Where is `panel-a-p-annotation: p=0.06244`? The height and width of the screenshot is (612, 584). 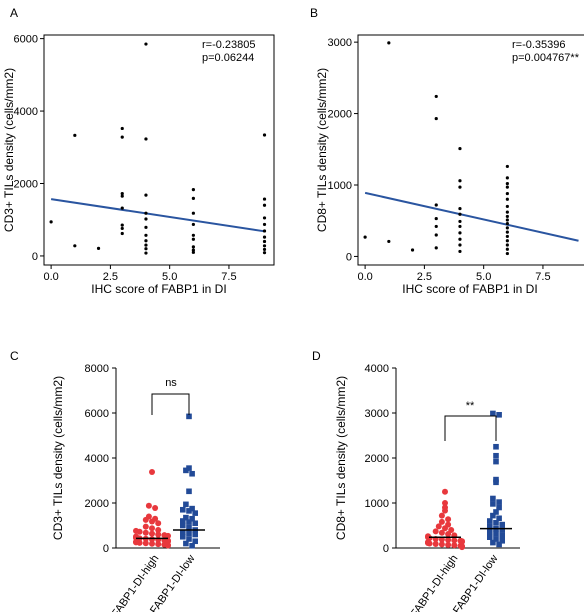 panel-a-p-annotation: p=0.06244 is located at coordinates (228, 58).